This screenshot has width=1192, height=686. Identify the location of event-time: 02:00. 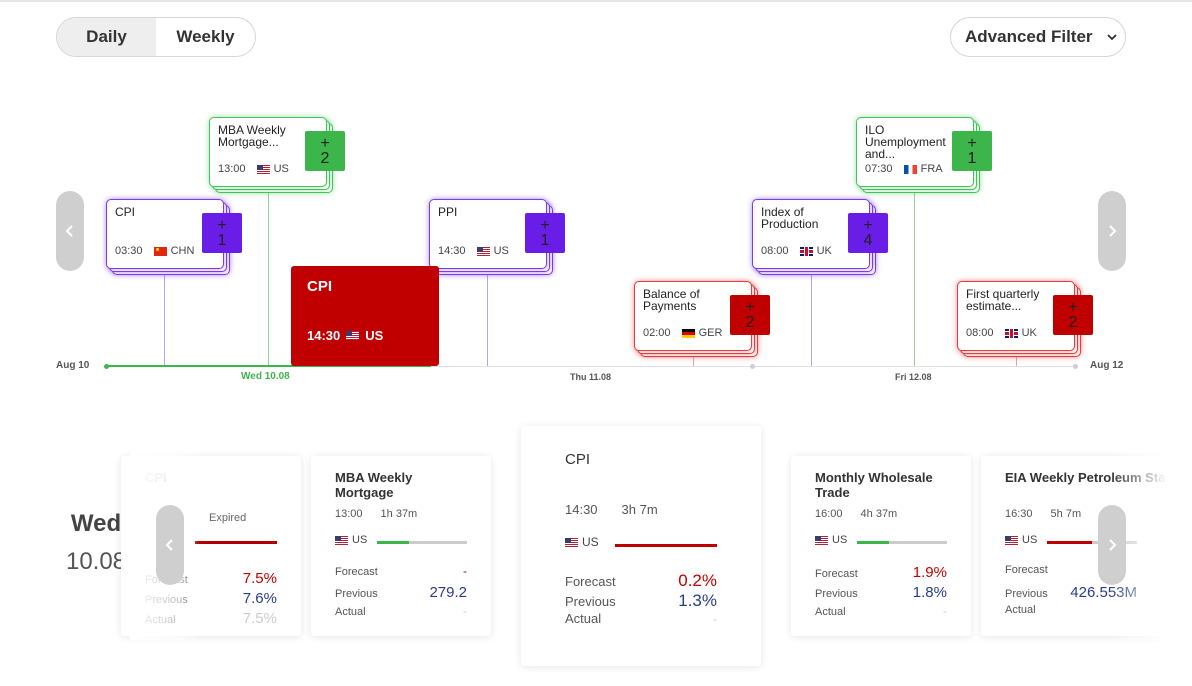
(657, 333).